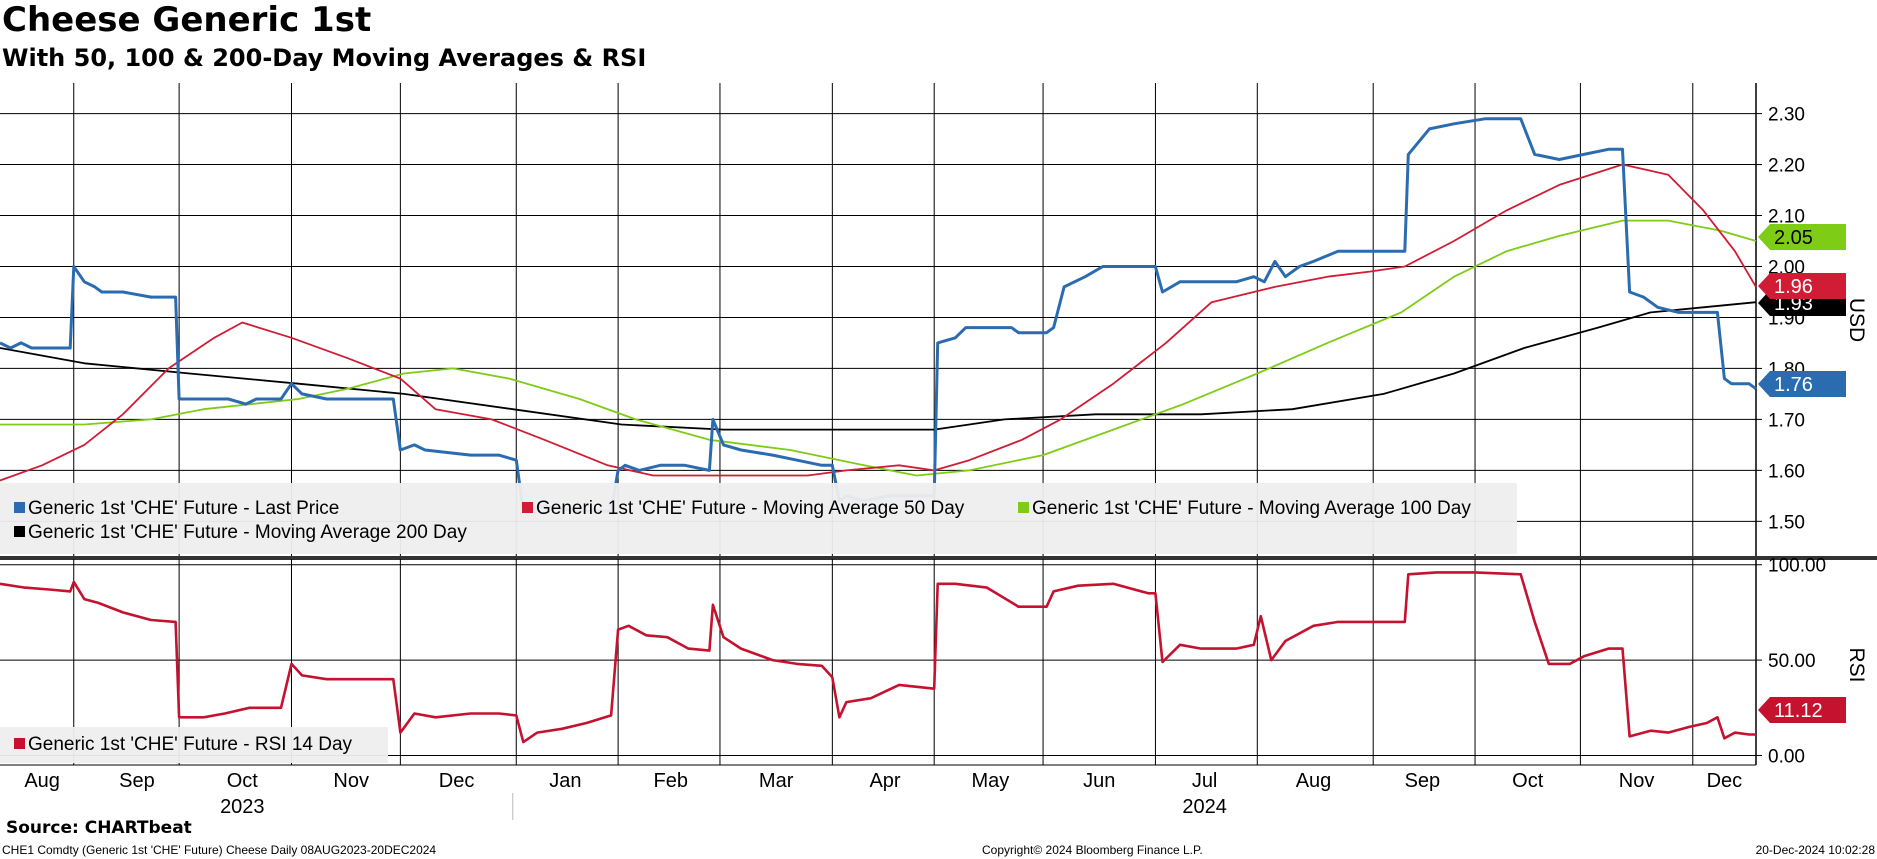 The height and width of the screenshot is (859, 1877). I want to click on x-tick-label: Jan, so click(565, 781).